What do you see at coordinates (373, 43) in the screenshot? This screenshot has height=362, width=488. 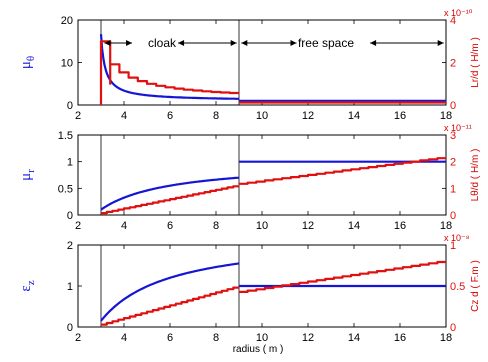 I see `free-space-arrow-right-left-arrowhead` at bounding box center [373, 43].